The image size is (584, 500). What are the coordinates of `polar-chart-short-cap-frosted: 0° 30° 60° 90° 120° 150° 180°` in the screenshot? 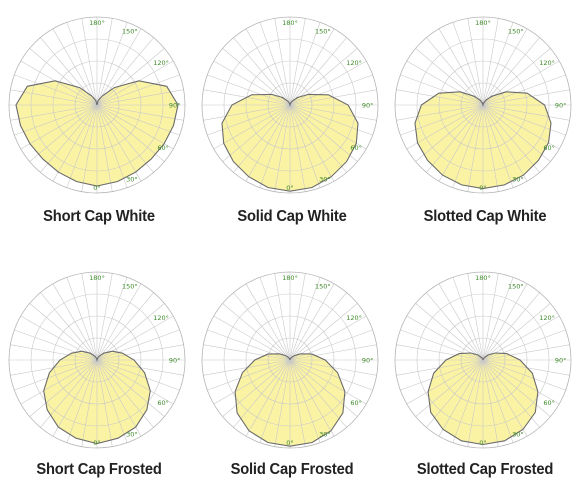 It's located at (99, 362).